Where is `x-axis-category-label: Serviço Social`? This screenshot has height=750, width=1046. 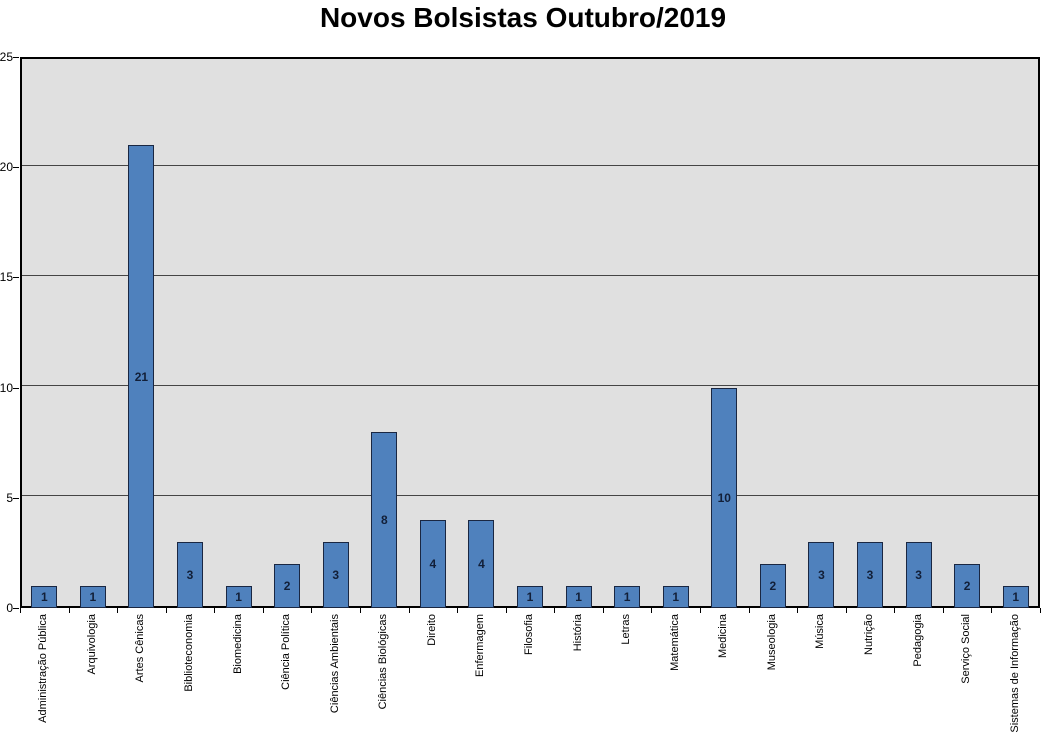 x-axis-category-label: Serviço Social is located at coordinates (966, 649).